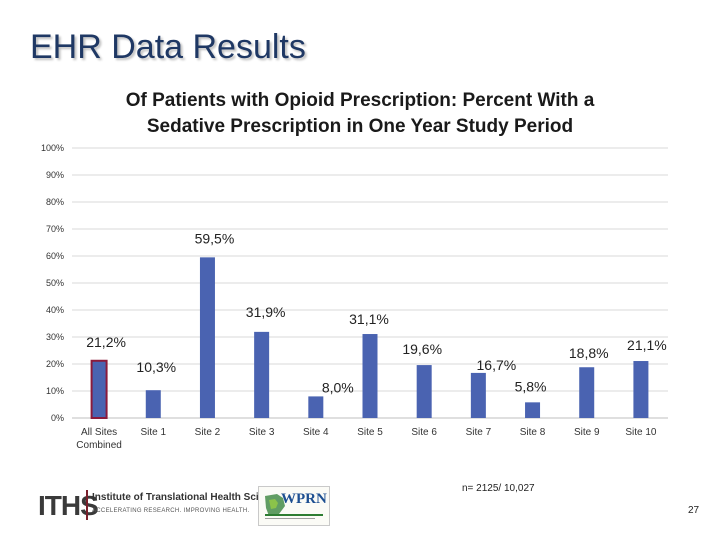 Image resolution: width=720 pixels, height=540 pixels. Describe the element at coordinates (106, 342) in the screenshot. I see `data-label: 21,2%` at that location.